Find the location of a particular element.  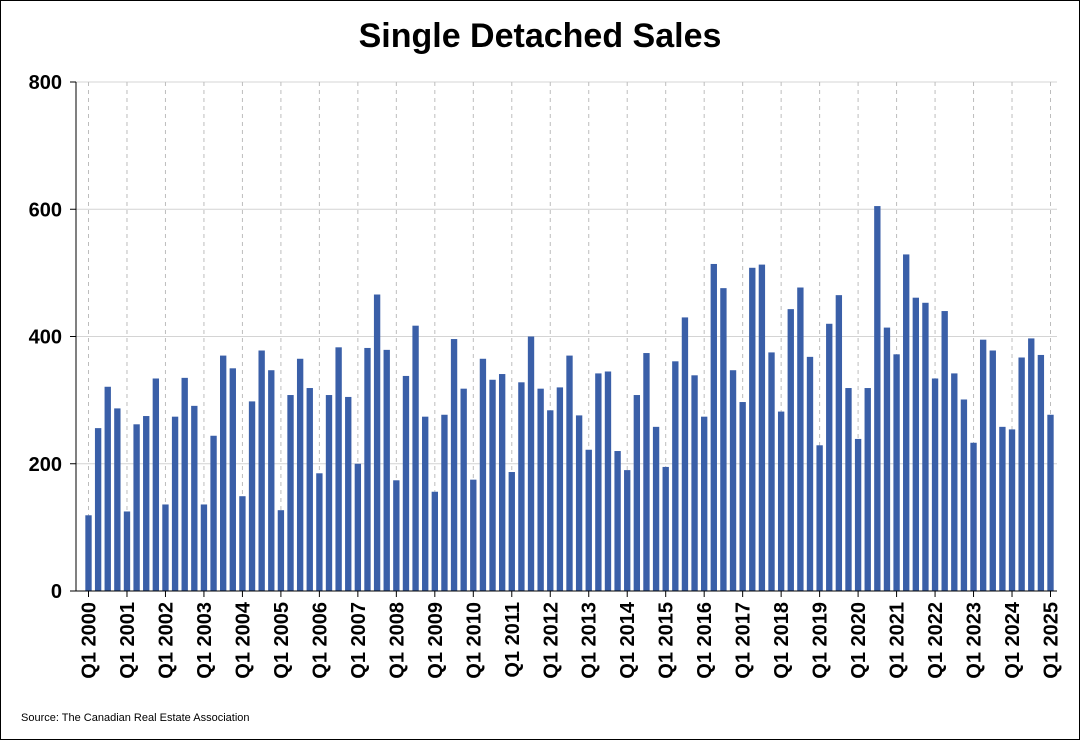

x-tick-label: Q1 2002 is located at coordinates (166, 640).